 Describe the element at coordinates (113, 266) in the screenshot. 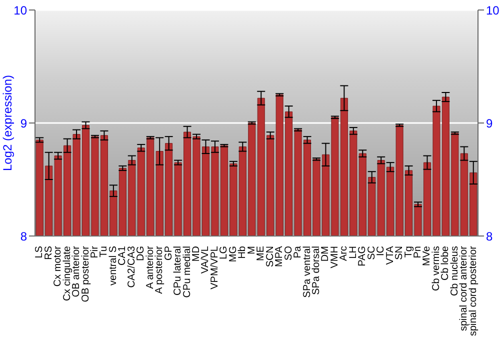

I see `x-tick-label: ventral S` at that location.